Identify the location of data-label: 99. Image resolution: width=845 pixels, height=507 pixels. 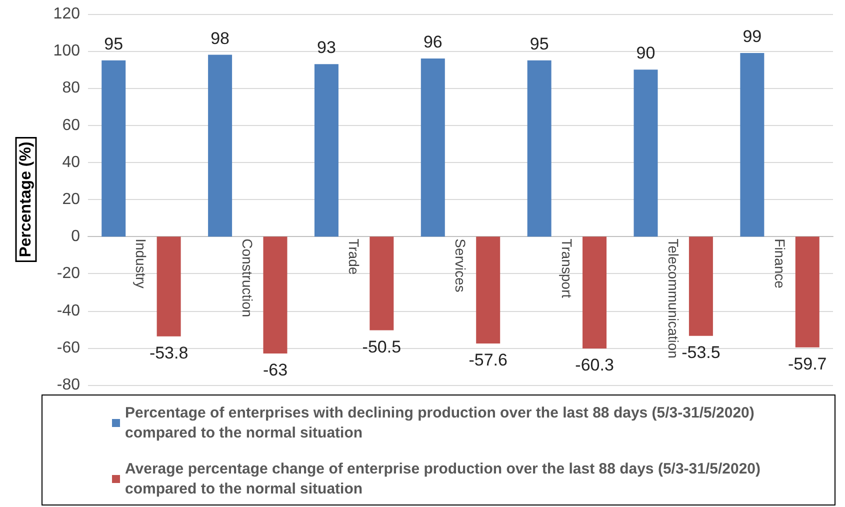
(752, 36).